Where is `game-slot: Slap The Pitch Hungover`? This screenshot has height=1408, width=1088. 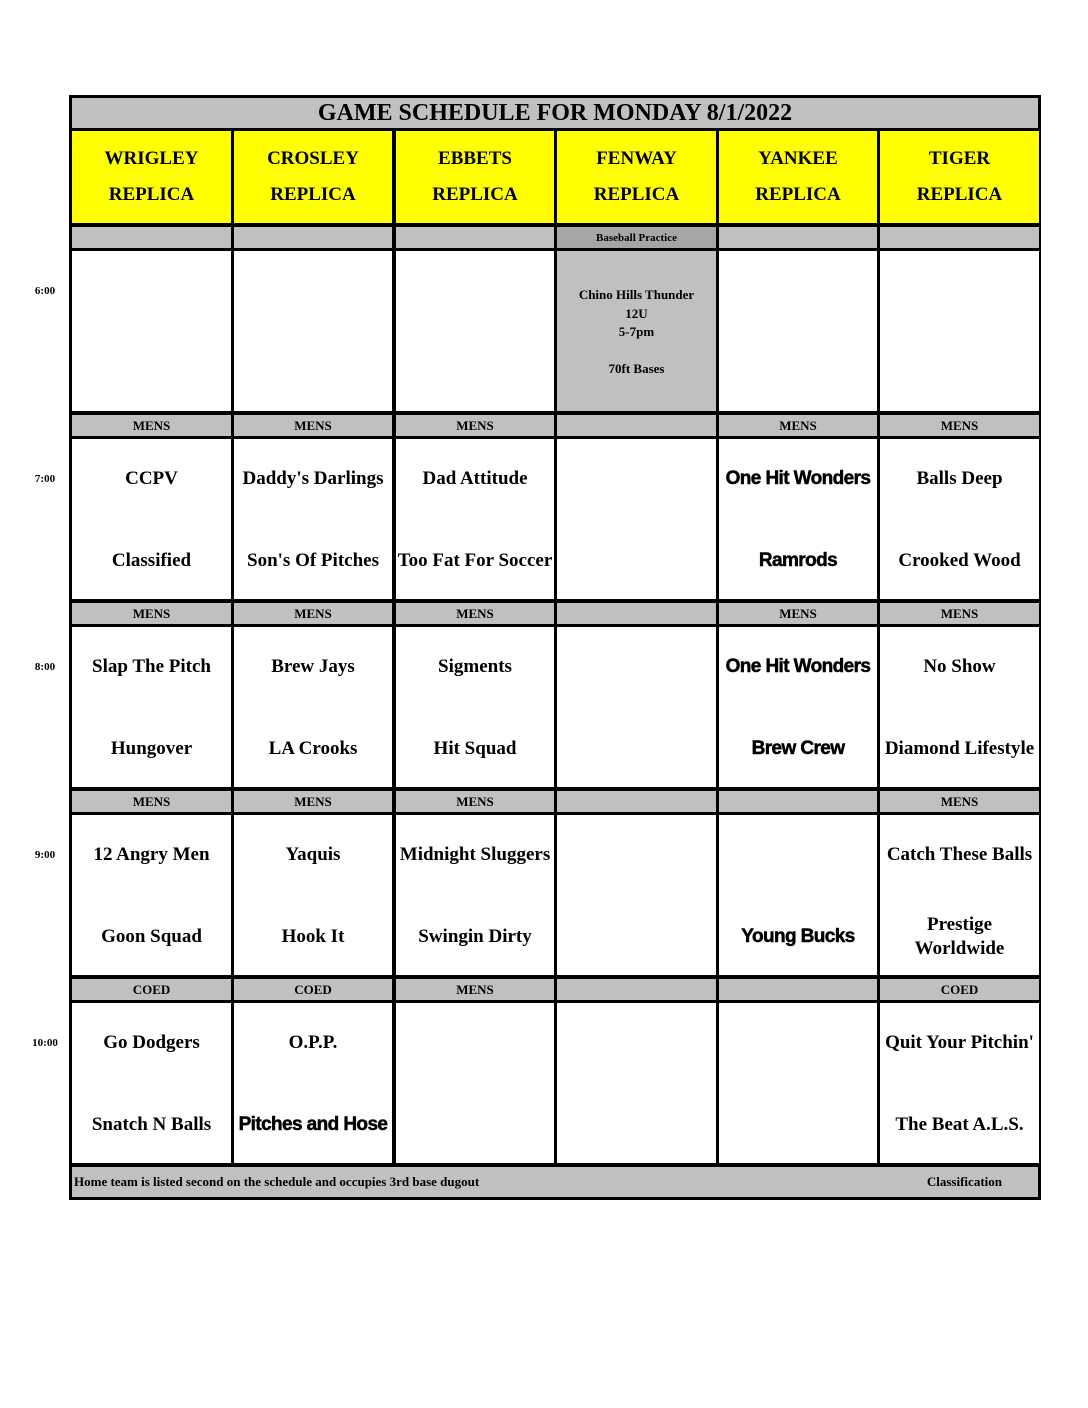
game-slot: Slap The Pitch Hungover is located at coordinates (151, 707).